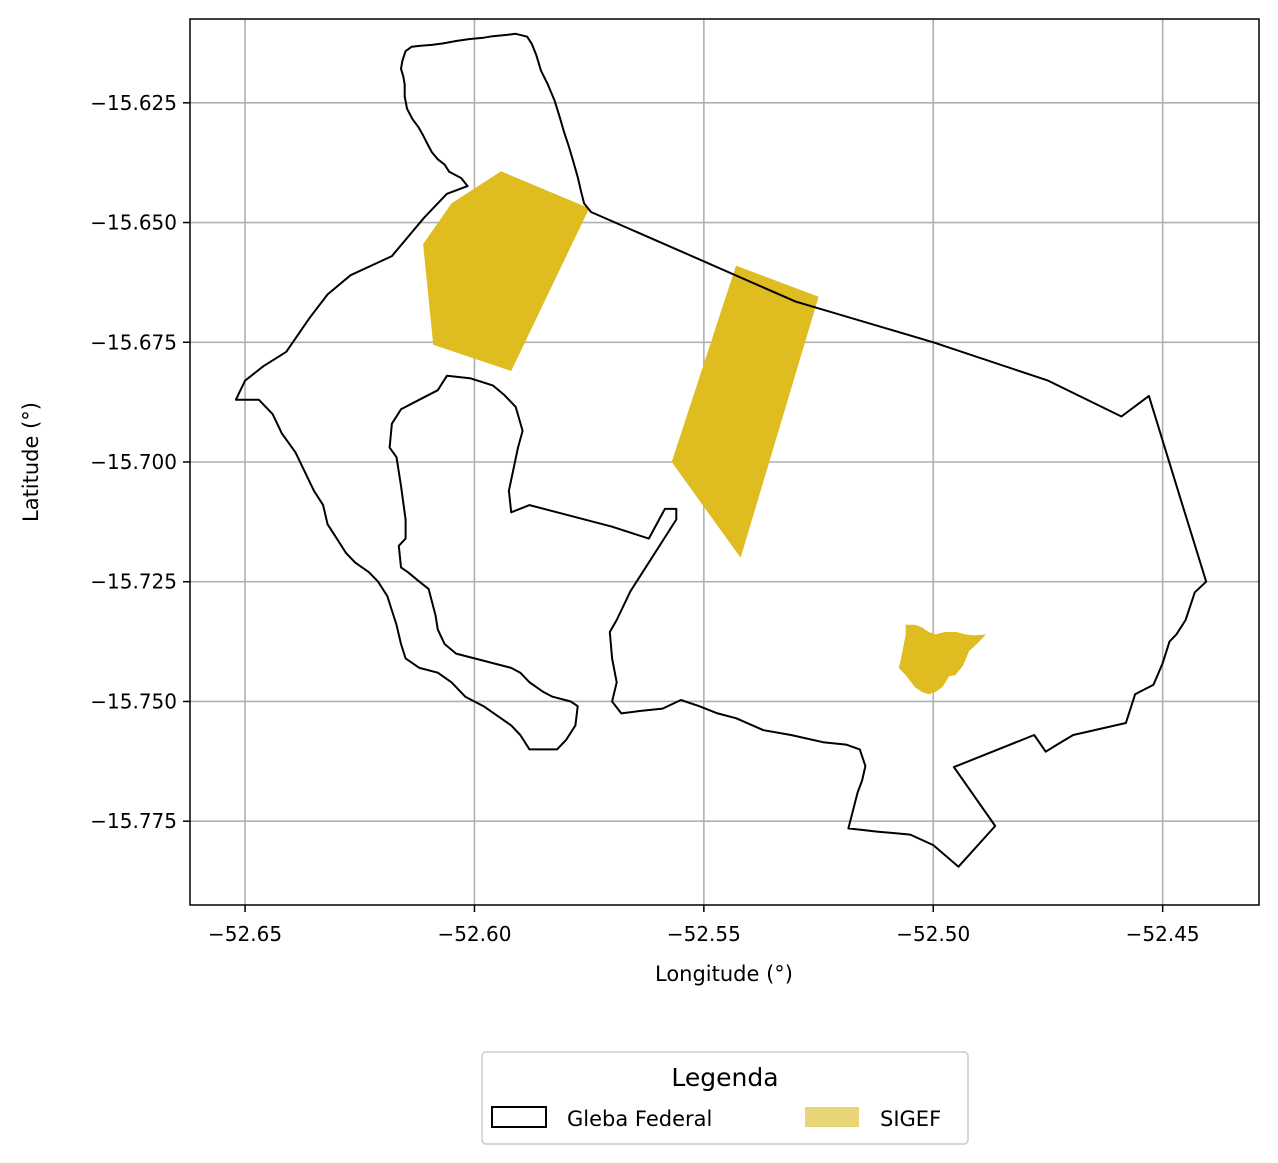  Describe the element at coordinates (245, 934) in the screenshot. I see `x-tick-label: −52.65` at that location.